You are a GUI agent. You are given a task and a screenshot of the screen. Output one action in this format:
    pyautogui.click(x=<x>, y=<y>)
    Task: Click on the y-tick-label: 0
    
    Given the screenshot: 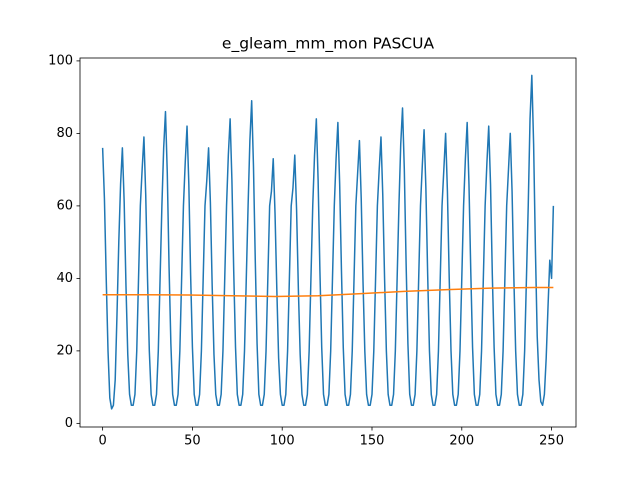 What is the action you would take?
    pyautogui.click(x=69, y=423)
    